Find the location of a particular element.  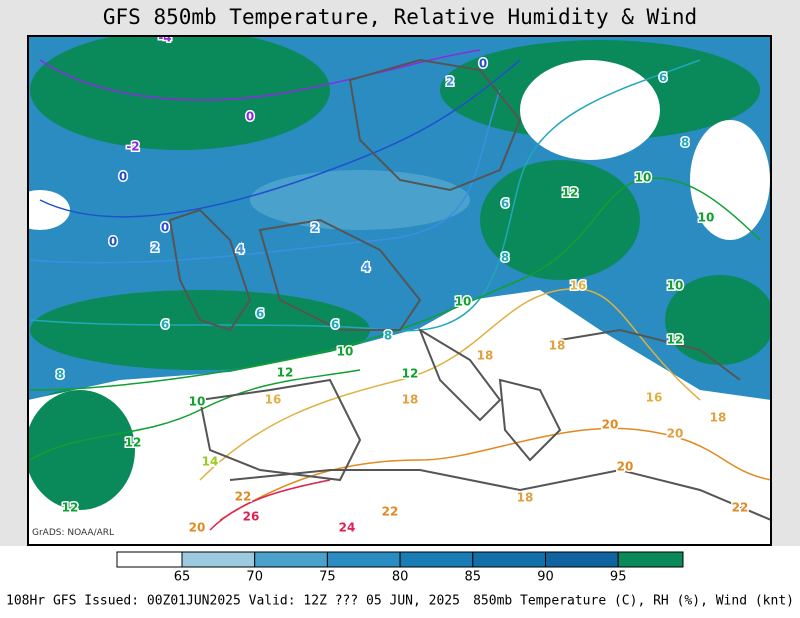

colorbar: 65 70 75 80 85 90 95 is located at coordinates (400, 568).